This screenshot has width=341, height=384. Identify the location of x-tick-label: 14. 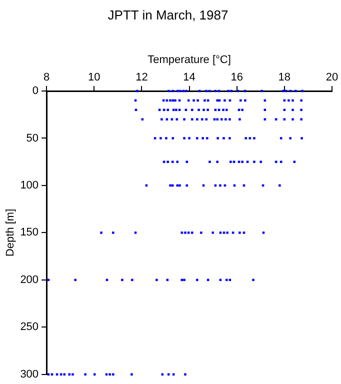
(189, 77).